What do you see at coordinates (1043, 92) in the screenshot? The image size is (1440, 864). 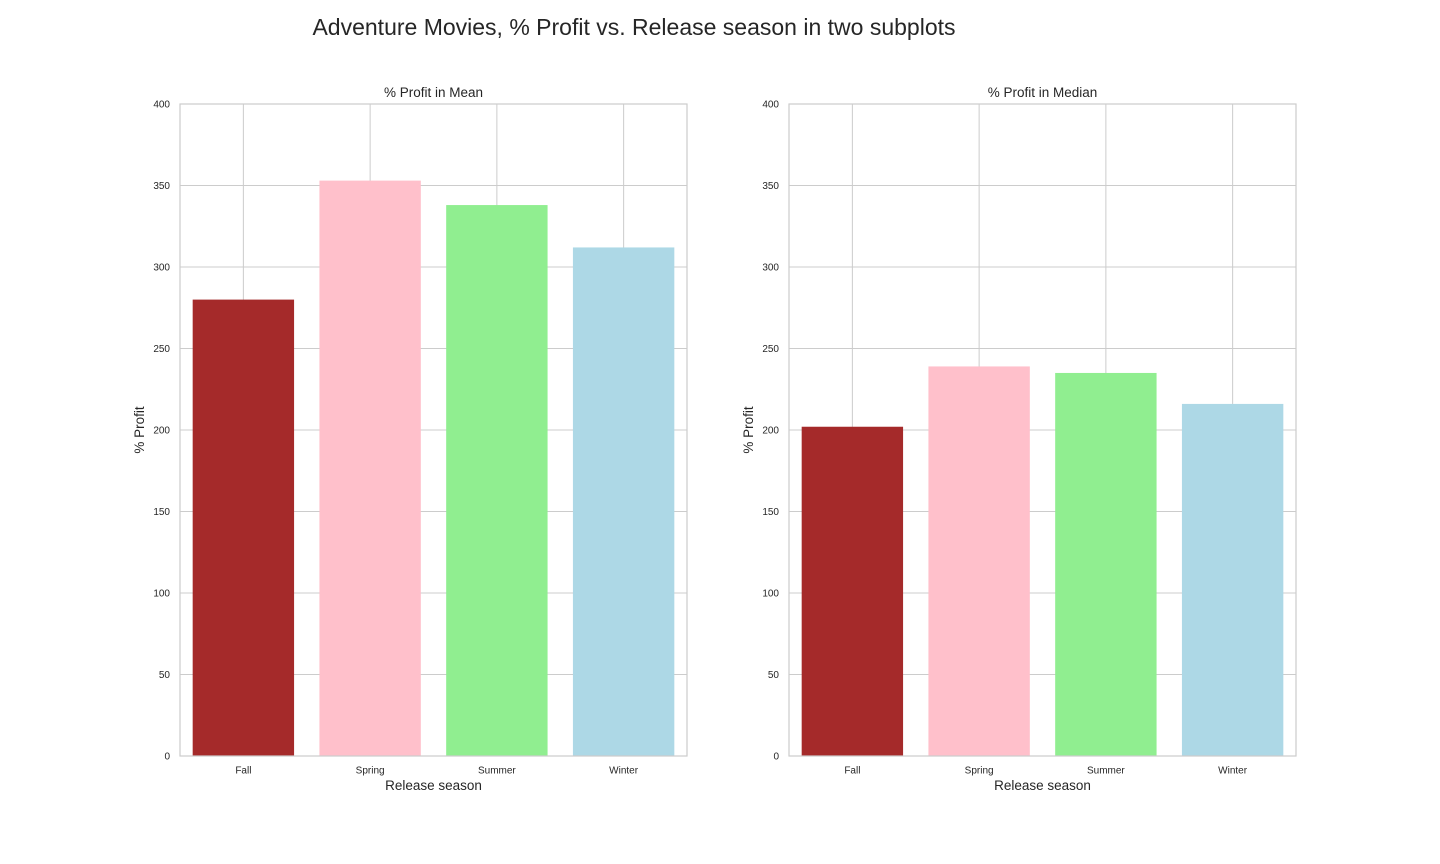 I see `subplot-title: % Profit in Median` at bounding box center [1043, 92].